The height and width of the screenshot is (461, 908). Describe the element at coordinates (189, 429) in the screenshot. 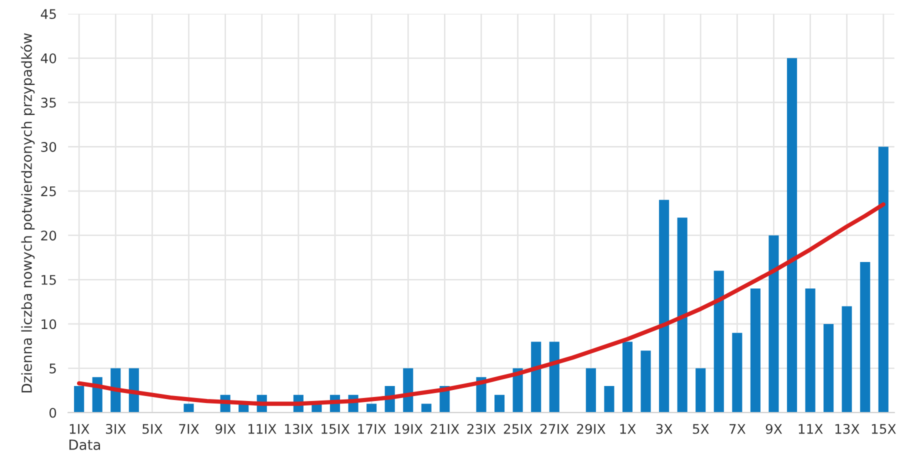

I see `x-tick-label: 7IX` at that location.